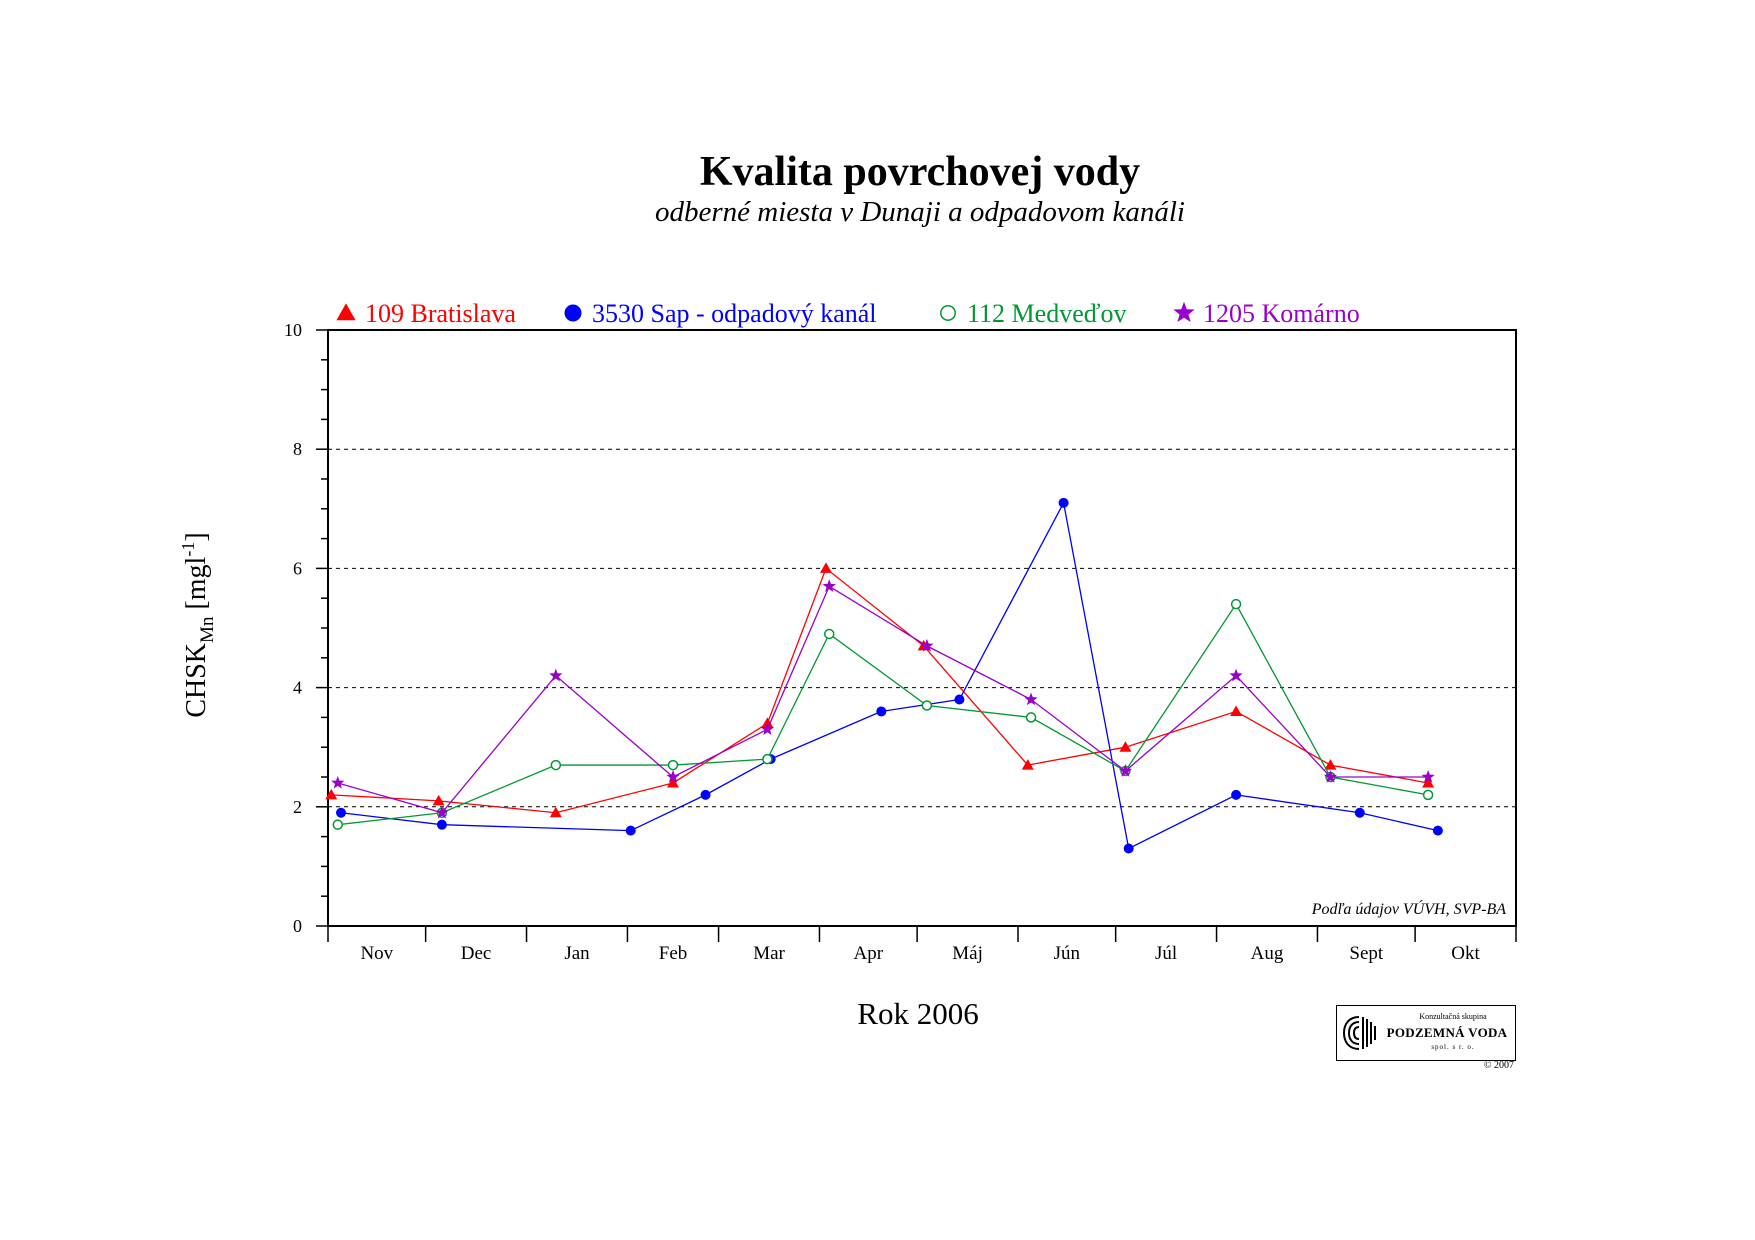 The width and height of the screenshot is (1755, 1240). I want to click on y-tick-label: 0, so click(297, 926).